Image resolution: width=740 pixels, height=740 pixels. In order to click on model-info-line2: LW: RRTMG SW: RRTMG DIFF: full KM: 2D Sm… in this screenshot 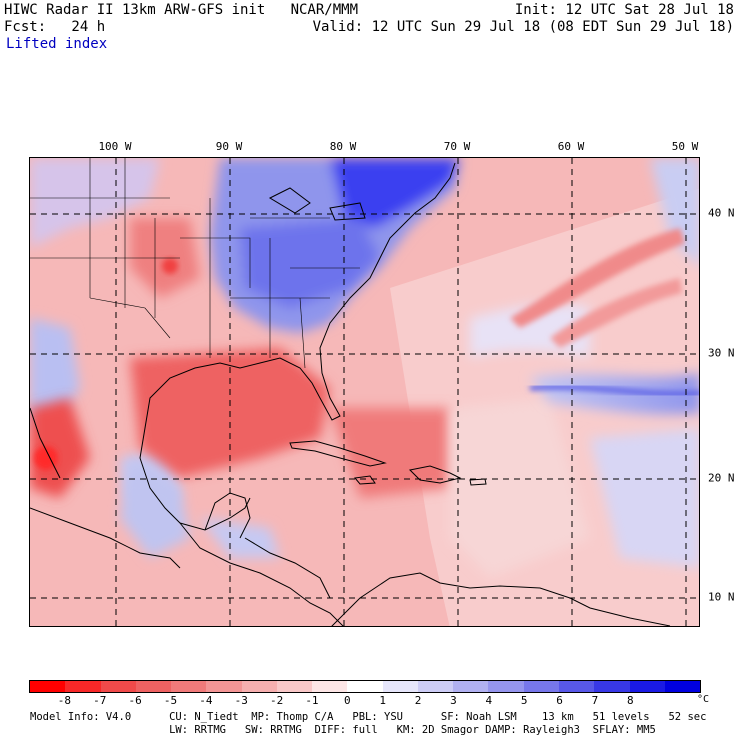, I will do `click(343, 730)`.